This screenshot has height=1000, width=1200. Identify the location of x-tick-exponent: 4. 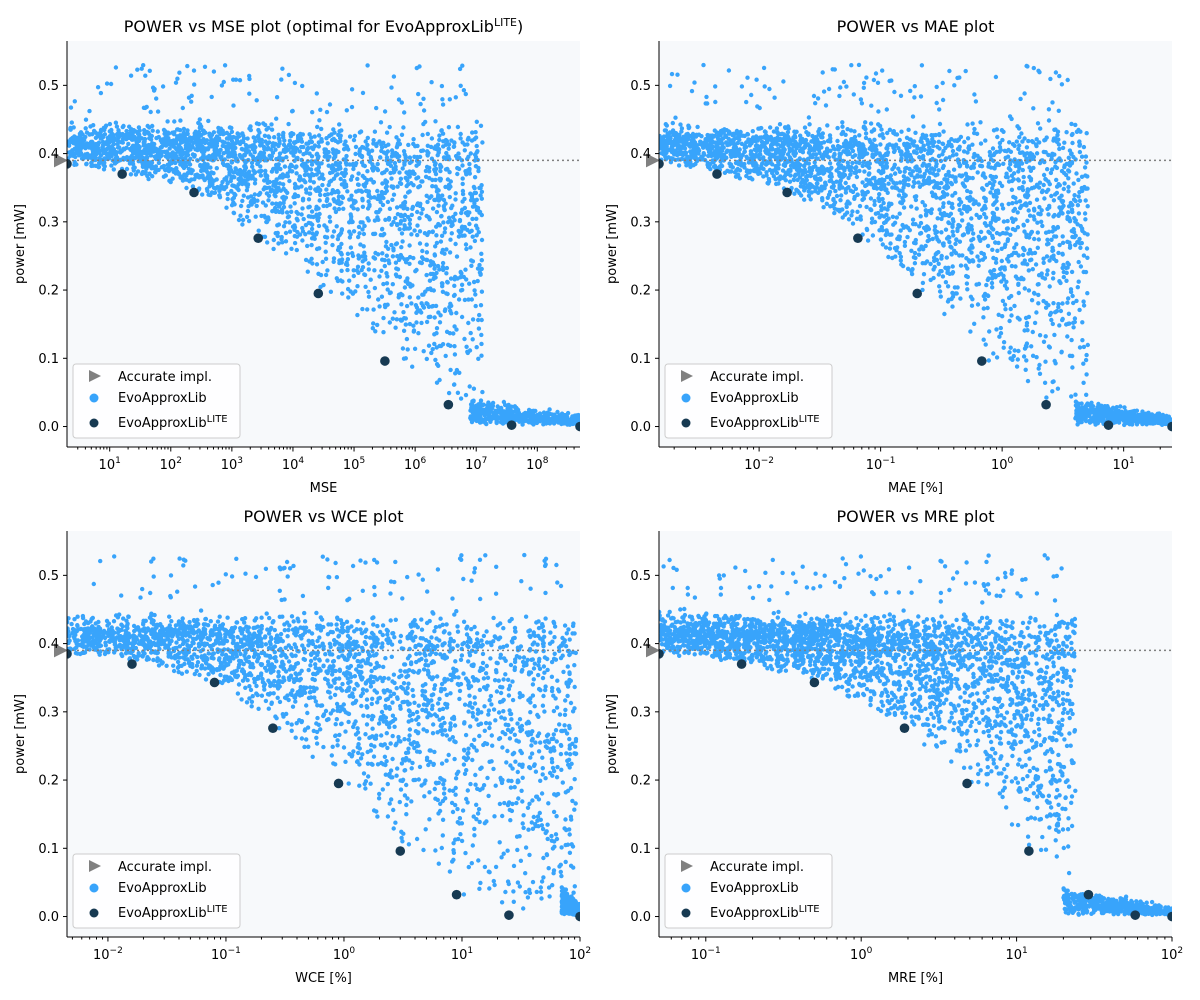
(301, 461).